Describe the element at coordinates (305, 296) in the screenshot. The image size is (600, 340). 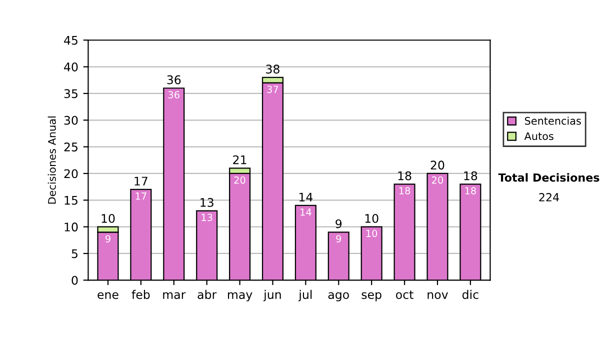
I see `x-tick-label: jul` at that location.